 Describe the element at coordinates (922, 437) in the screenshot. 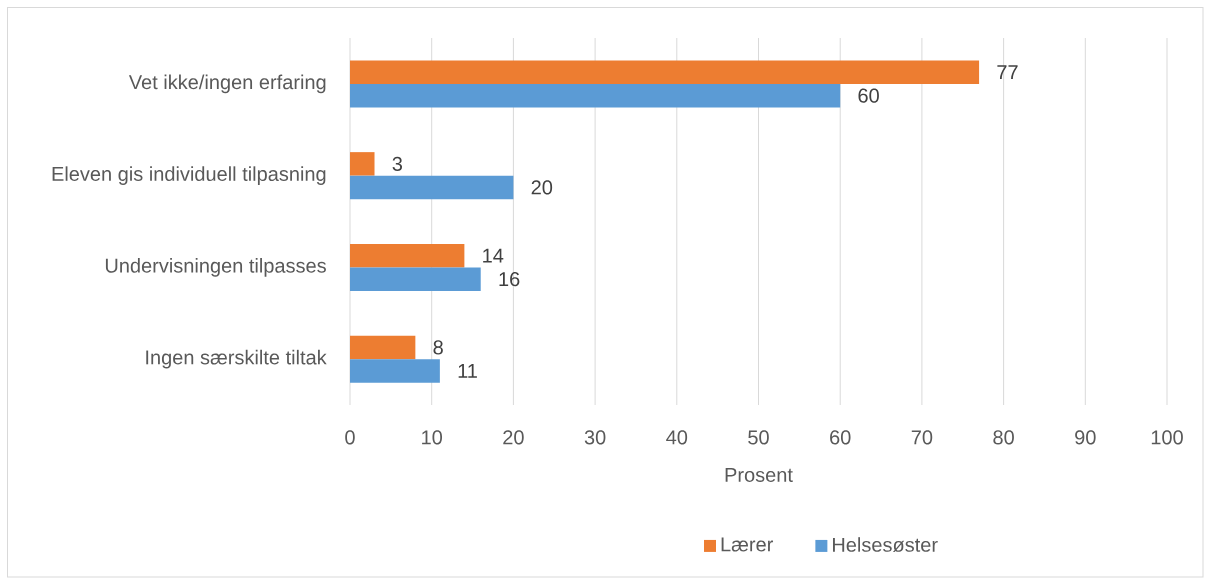

I see `x-tick-label: 70` at that location.